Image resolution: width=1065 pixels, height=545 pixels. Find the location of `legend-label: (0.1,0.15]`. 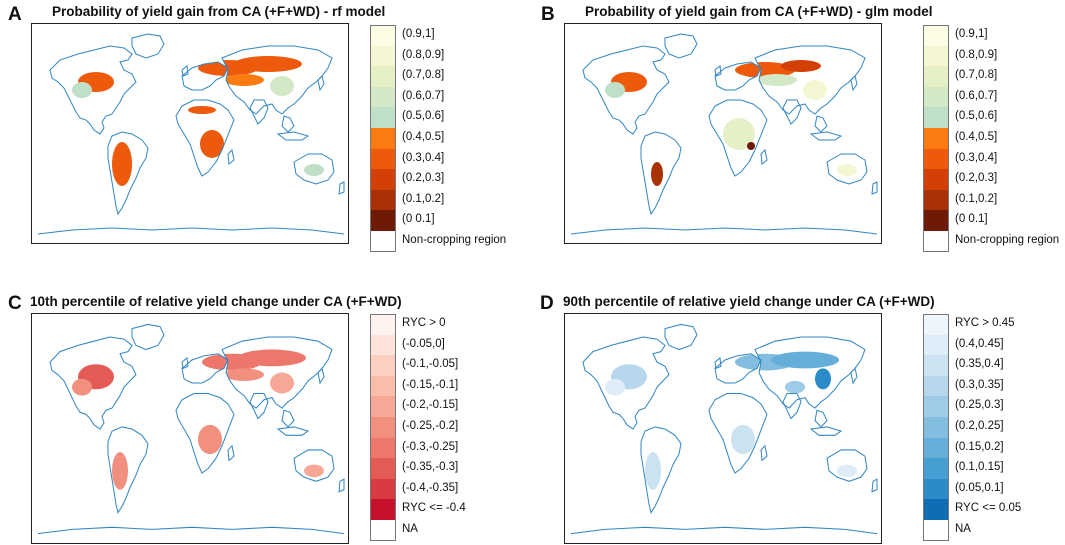

legend-label: (0.1,0.15] is located at coordinates (979, 467).